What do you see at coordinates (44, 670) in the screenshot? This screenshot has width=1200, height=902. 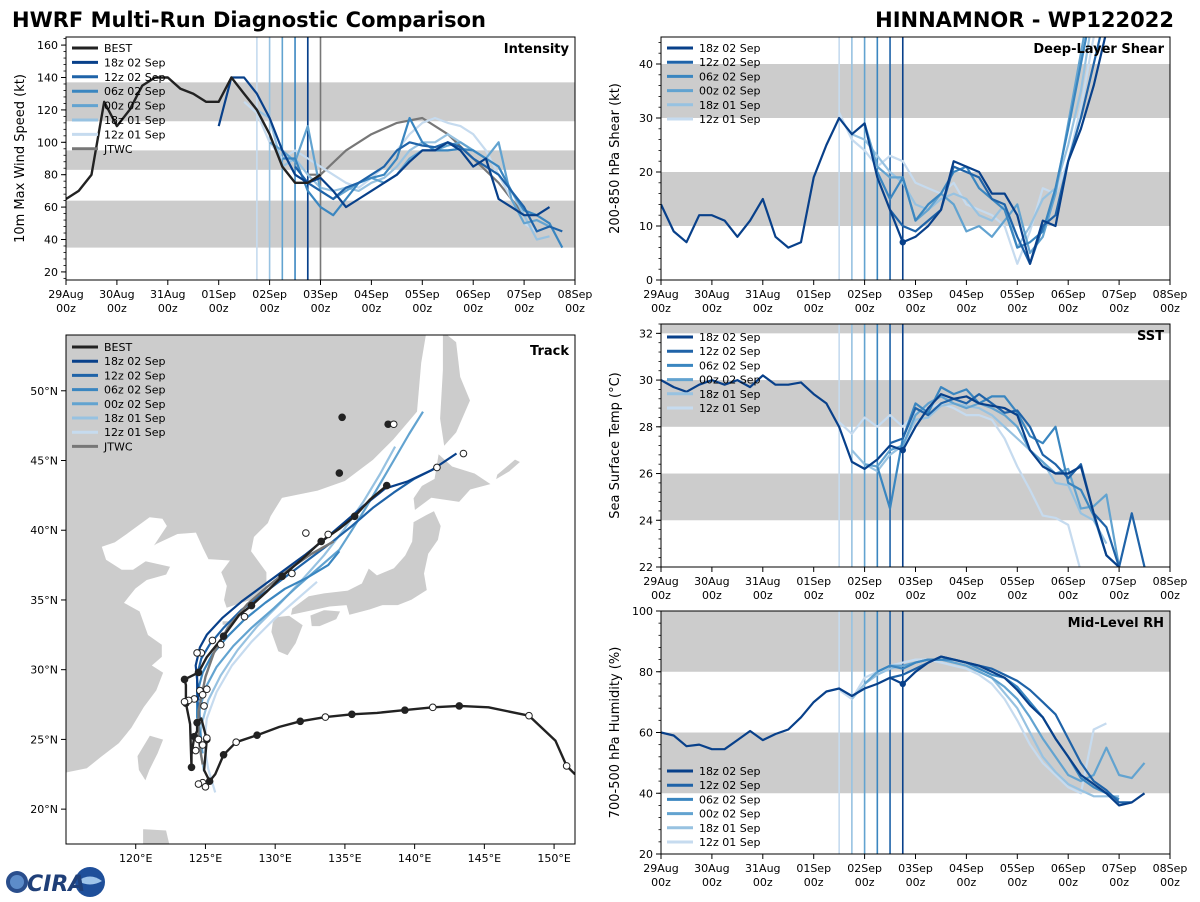 I see `lat-tick-label: 30°N` at bounding box center [44, 670].